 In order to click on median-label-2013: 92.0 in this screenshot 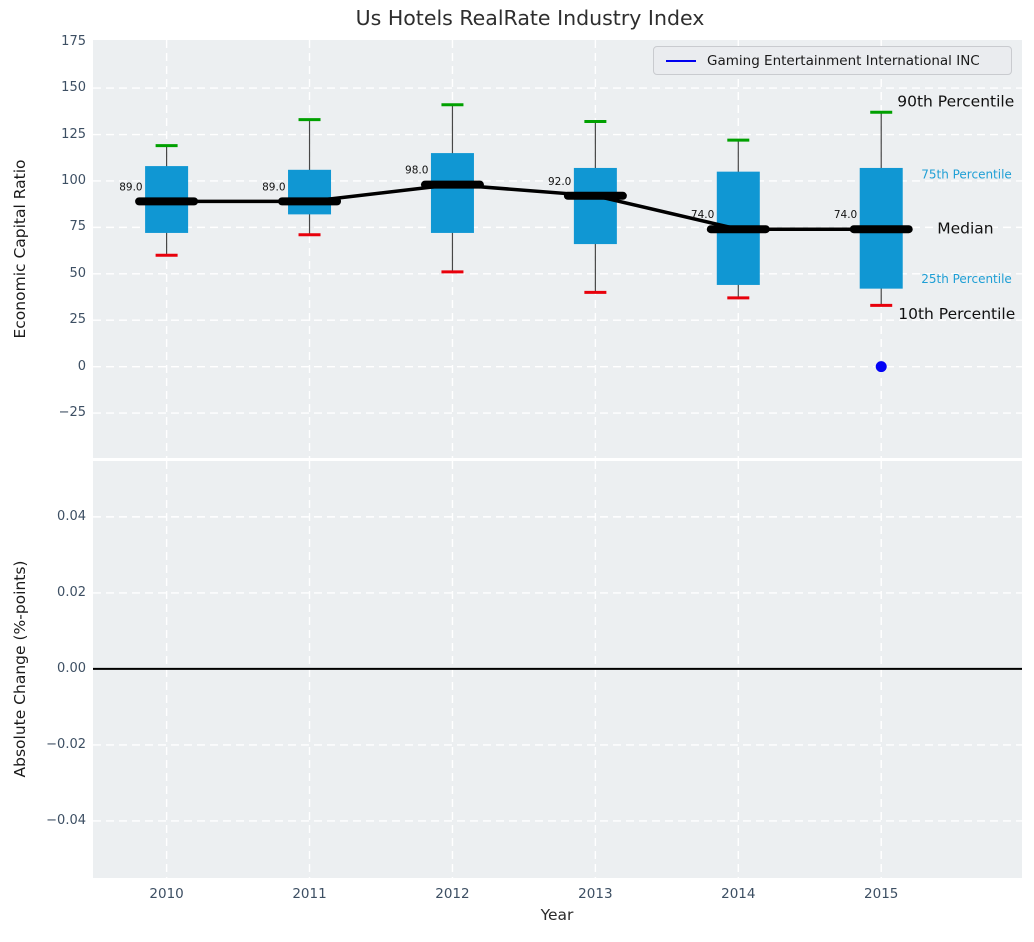, I will do `click(559, 182)`.